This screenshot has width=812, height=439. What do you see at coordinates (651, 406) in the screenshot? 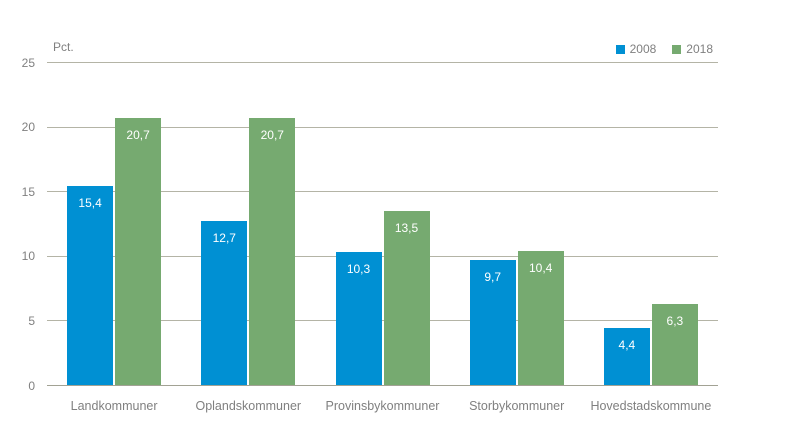
I see `x-axis-label: Hovedstadskommune` at bounding box center [651, 406].